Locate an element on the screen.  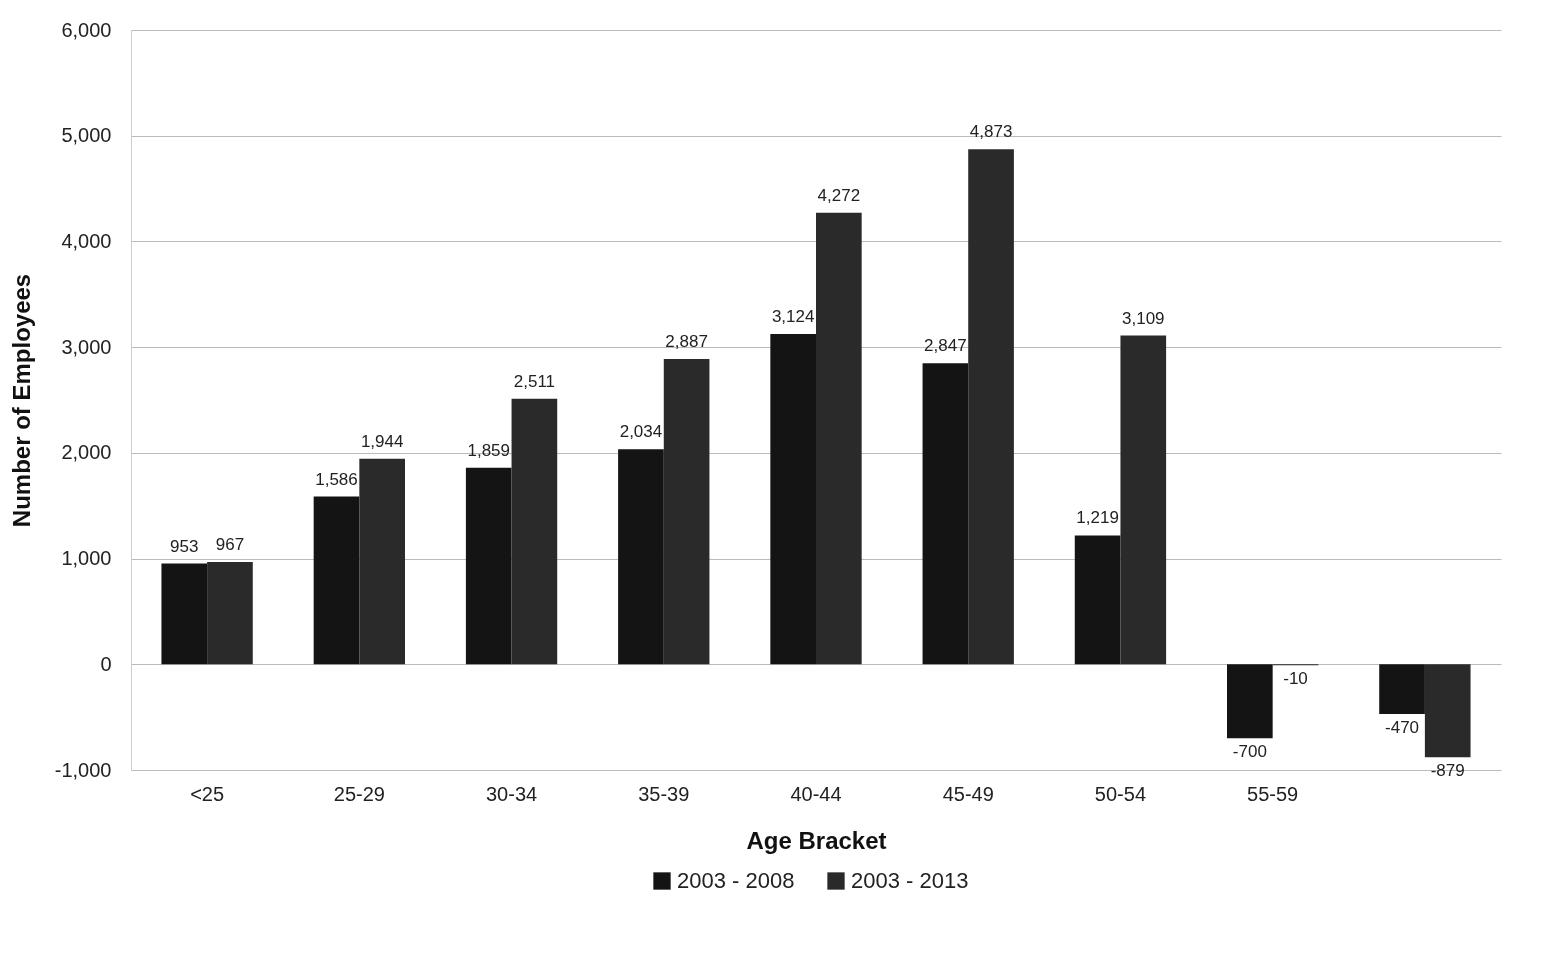
legend-label: 2003 - 2008 is located at coordinates (736, 880).